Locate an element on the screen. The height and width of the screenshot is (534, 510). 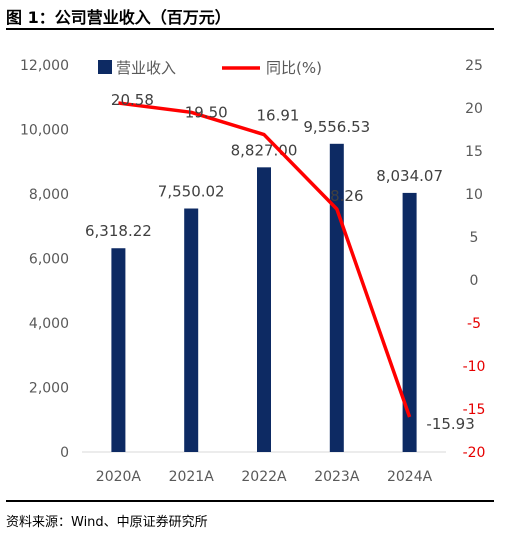
y-right-tick-label: 0 is located at coordinates (474, 281).